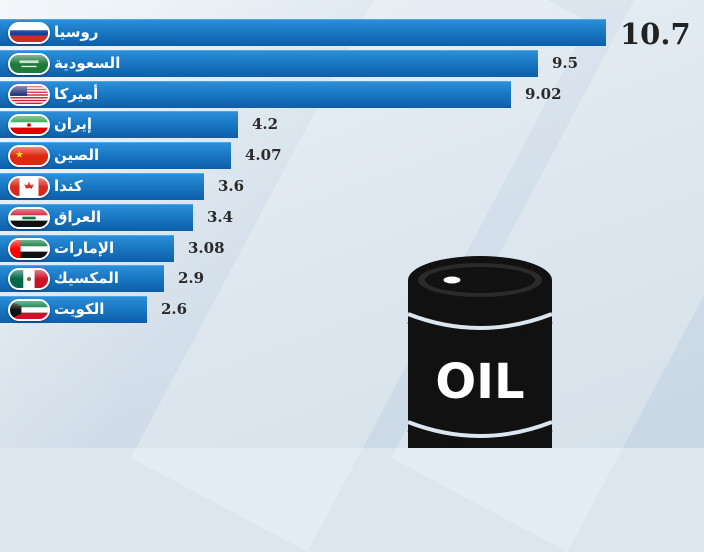 The width and height of the screenshot is (704, 552). Describe the element at coordinates (29, 249) in the screenshot. I see `uae-flag-icon` at that location.